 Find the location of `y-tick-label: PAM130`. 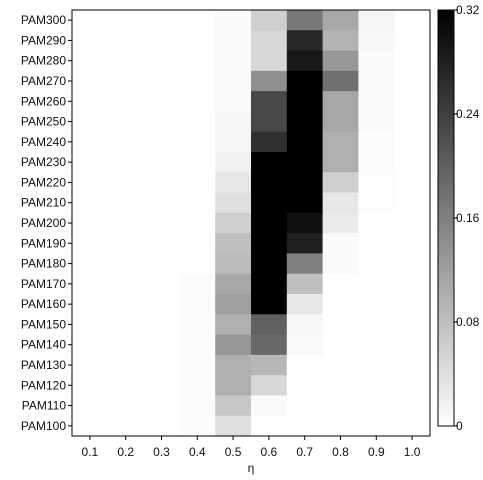

y-tick-label: PAM130 is located at coordinates (43, 365).